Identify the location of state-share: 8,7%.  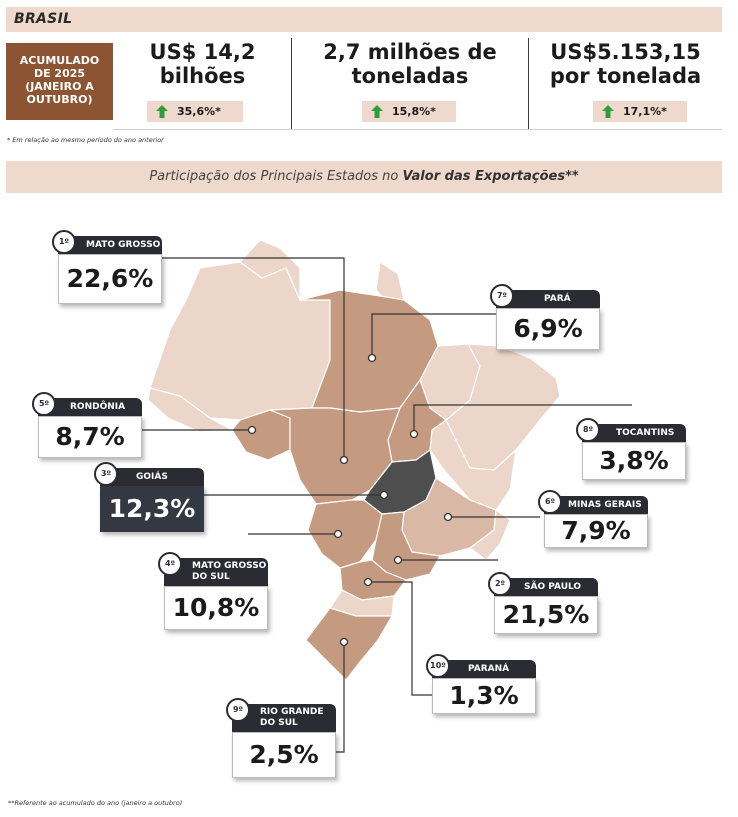
(90, 437).